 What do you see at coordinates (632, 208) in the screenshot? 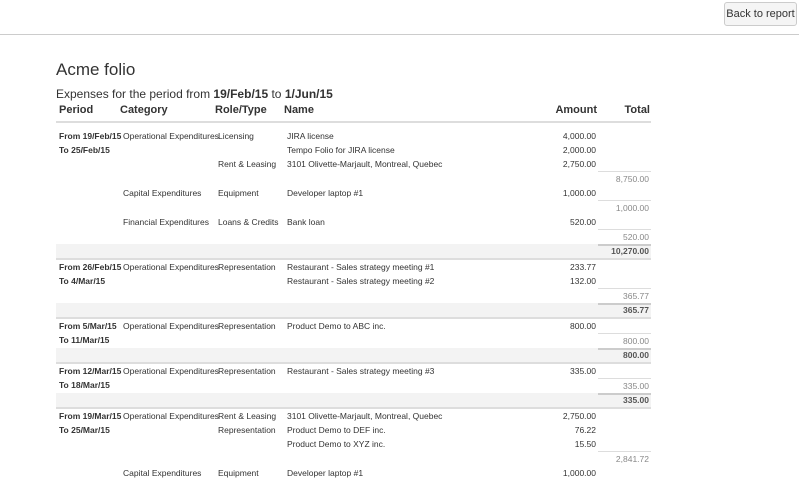
I see `cell-total: 1,000.00` at bounding box center [632, 208].